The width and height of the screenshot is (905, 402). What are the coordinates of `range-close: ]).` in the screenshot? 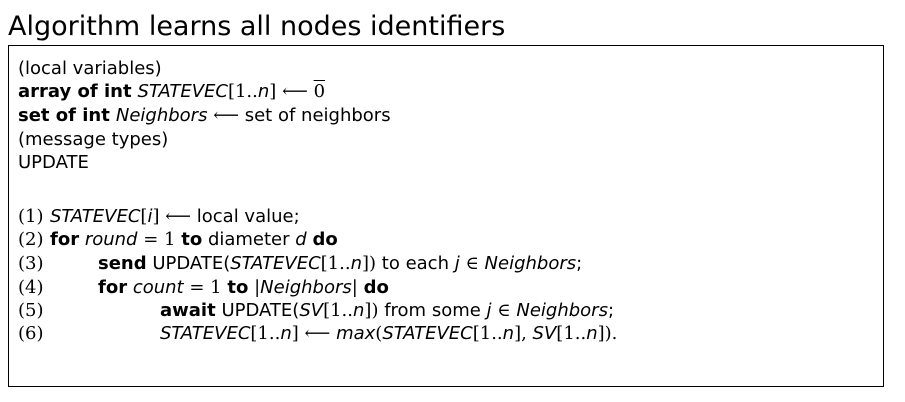 It's located at (607, 333).